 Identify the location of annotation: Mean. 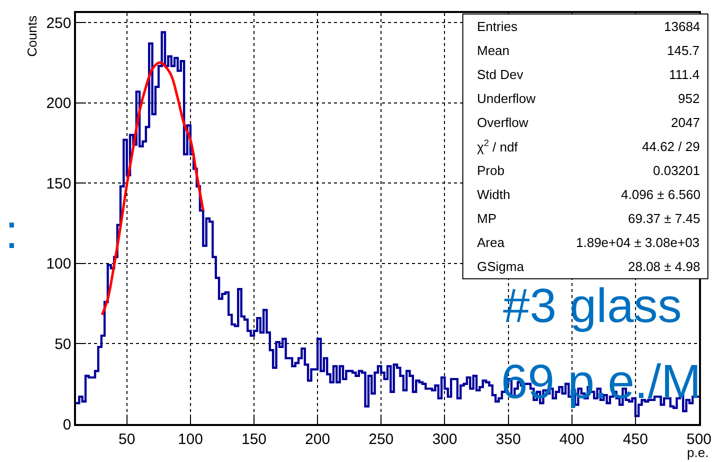
(493, 50).